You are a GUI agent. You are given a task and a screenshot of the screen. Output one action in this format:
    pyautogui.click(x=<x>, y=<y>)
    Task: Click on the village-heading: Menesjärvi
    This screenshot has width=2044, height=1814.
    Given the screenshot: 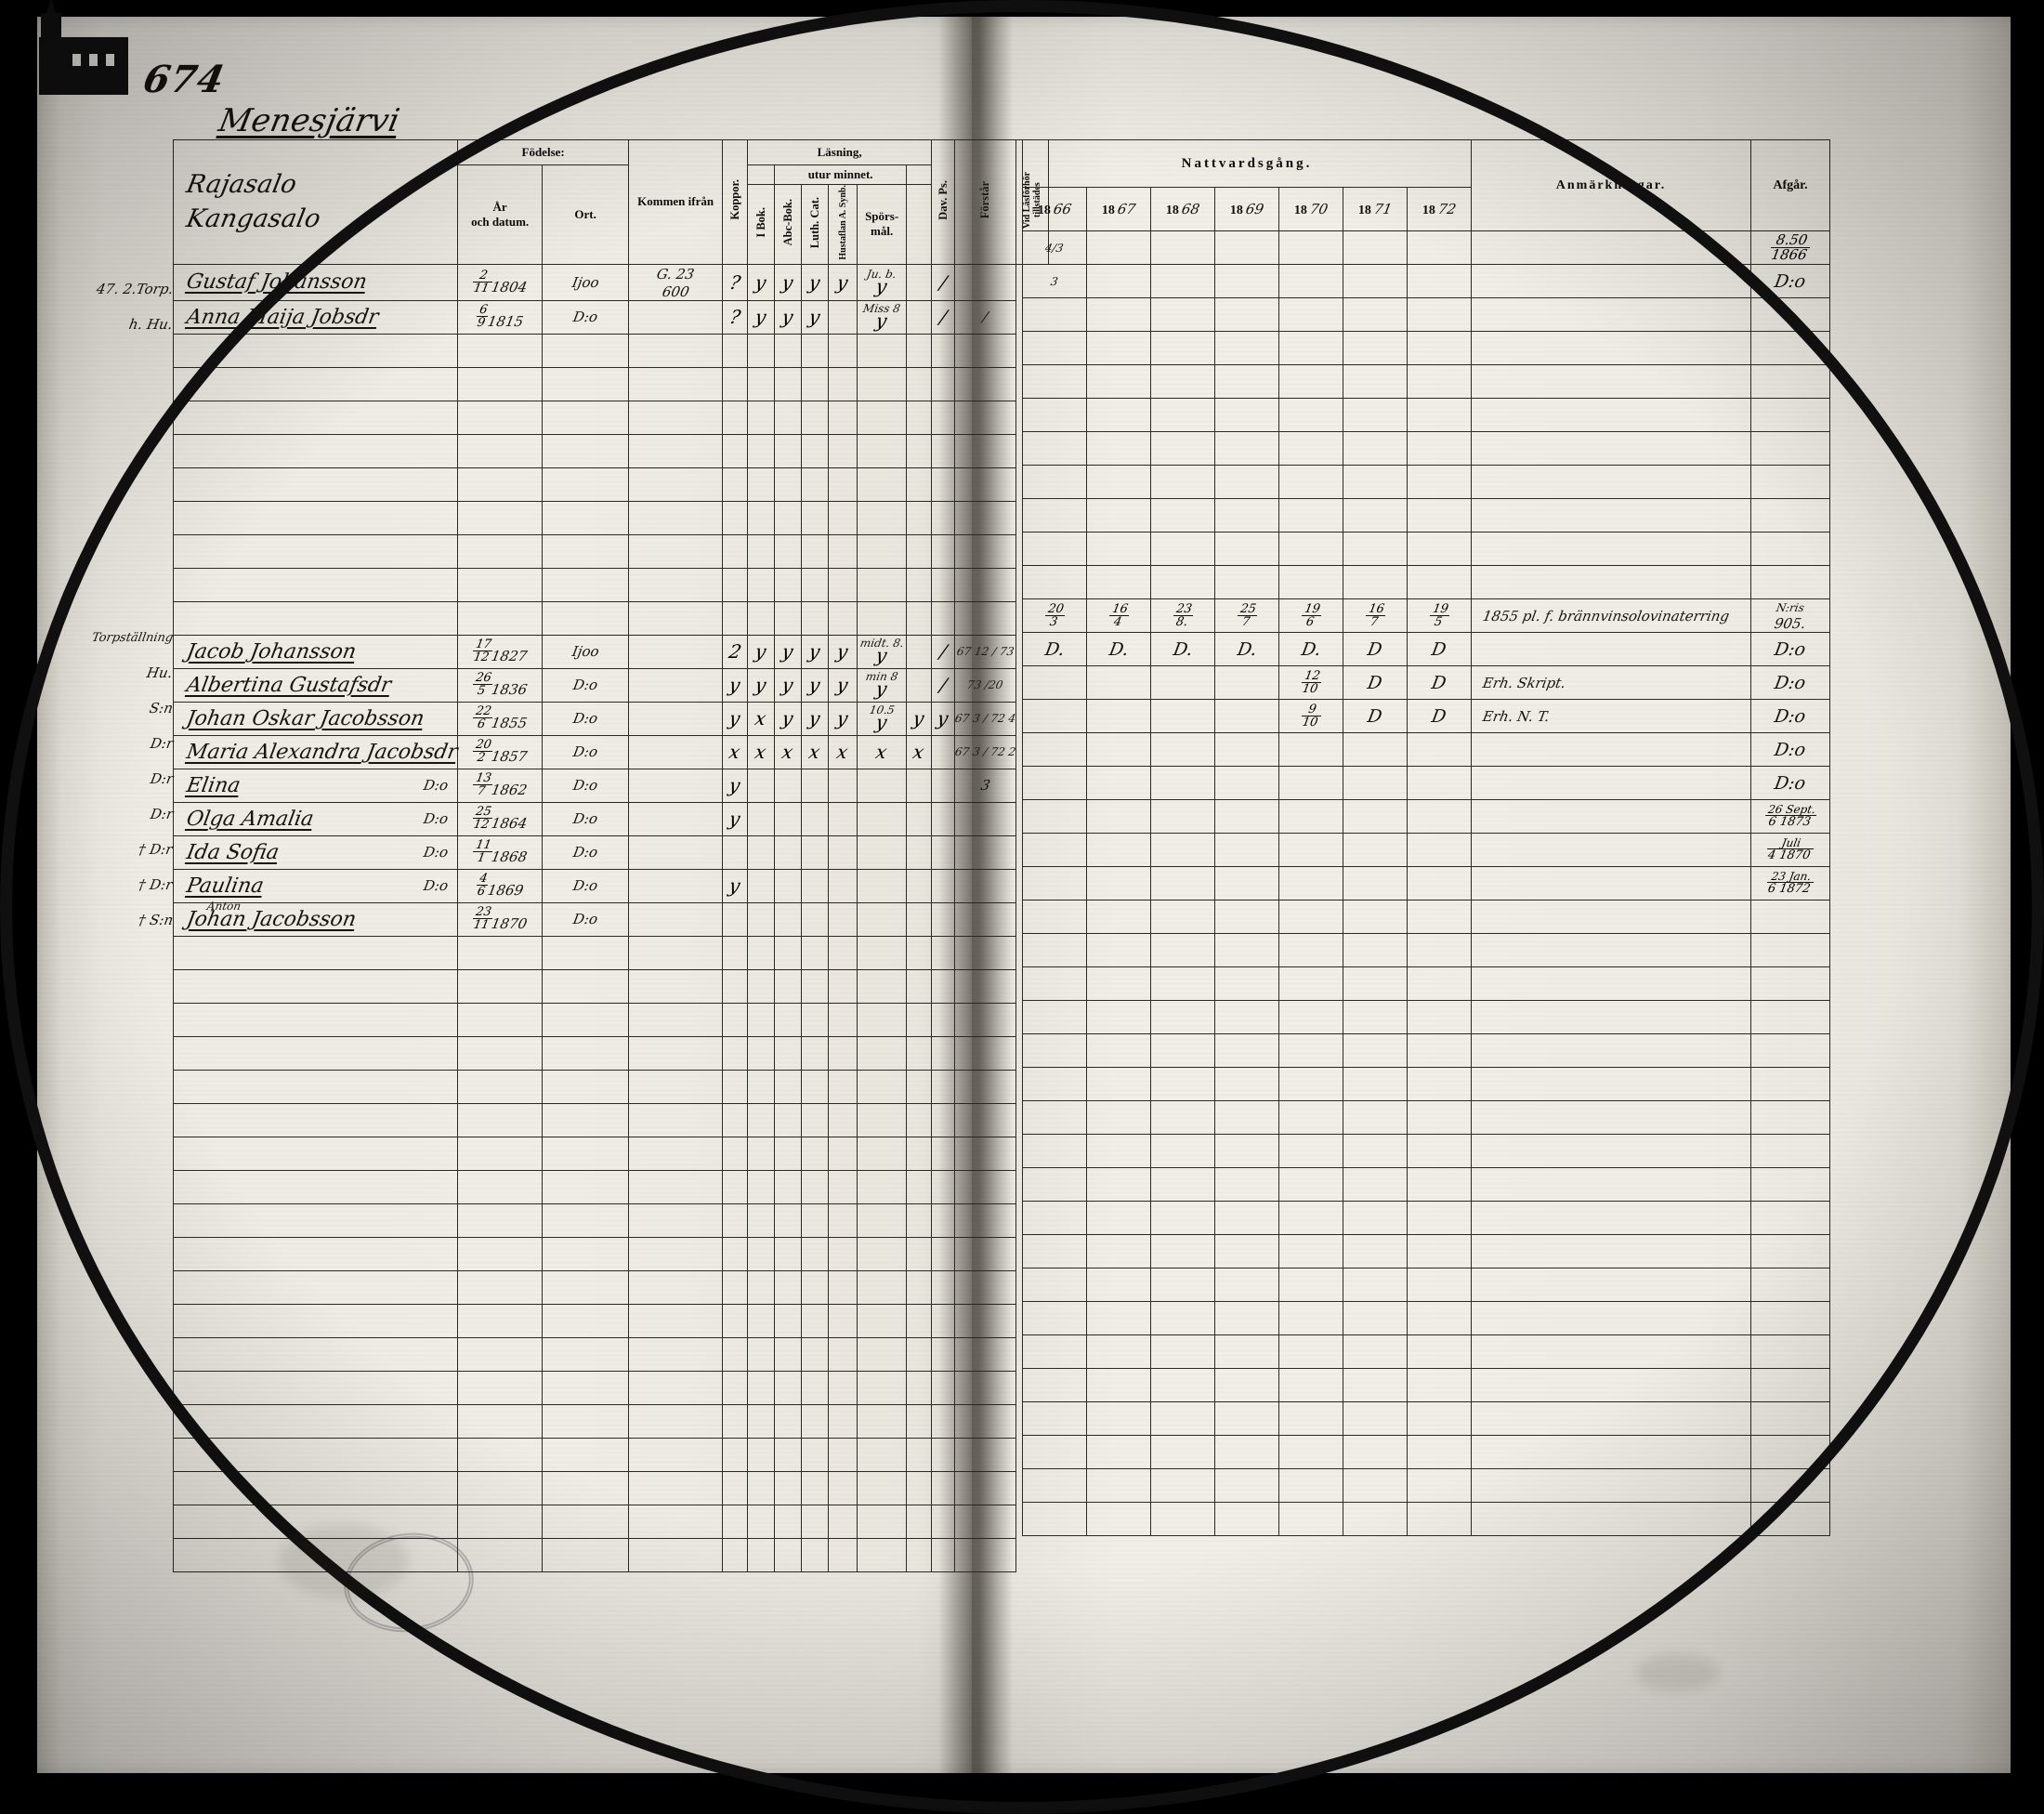 What is the action you would take?
    pyautogui.click(x=309, y=120)
    